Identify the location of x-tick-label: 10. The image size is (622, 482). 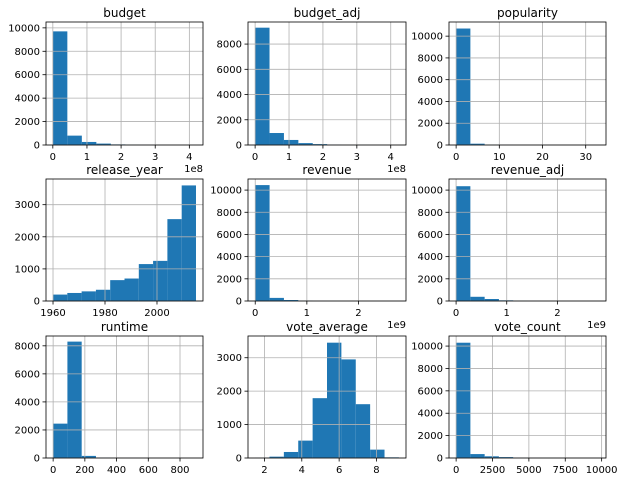
(499, 157).